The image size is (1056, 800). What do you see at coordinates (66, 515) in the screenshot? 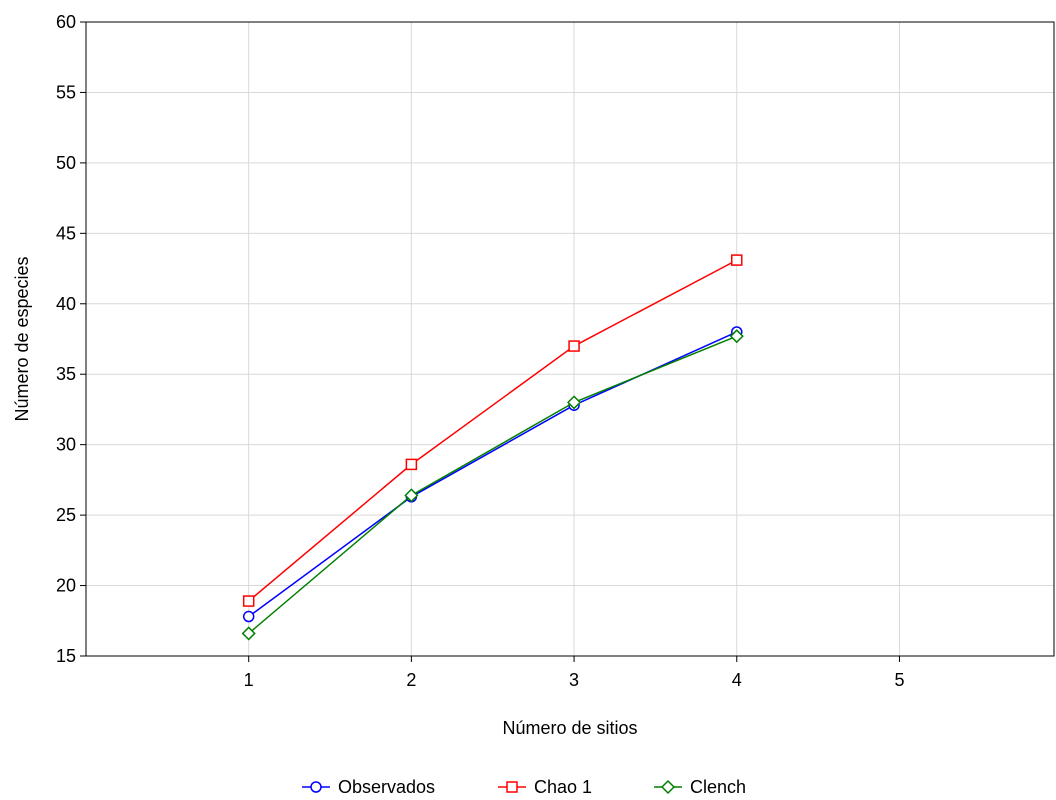
I see `y-tick-label: 25` at bounding box center [66, 515].